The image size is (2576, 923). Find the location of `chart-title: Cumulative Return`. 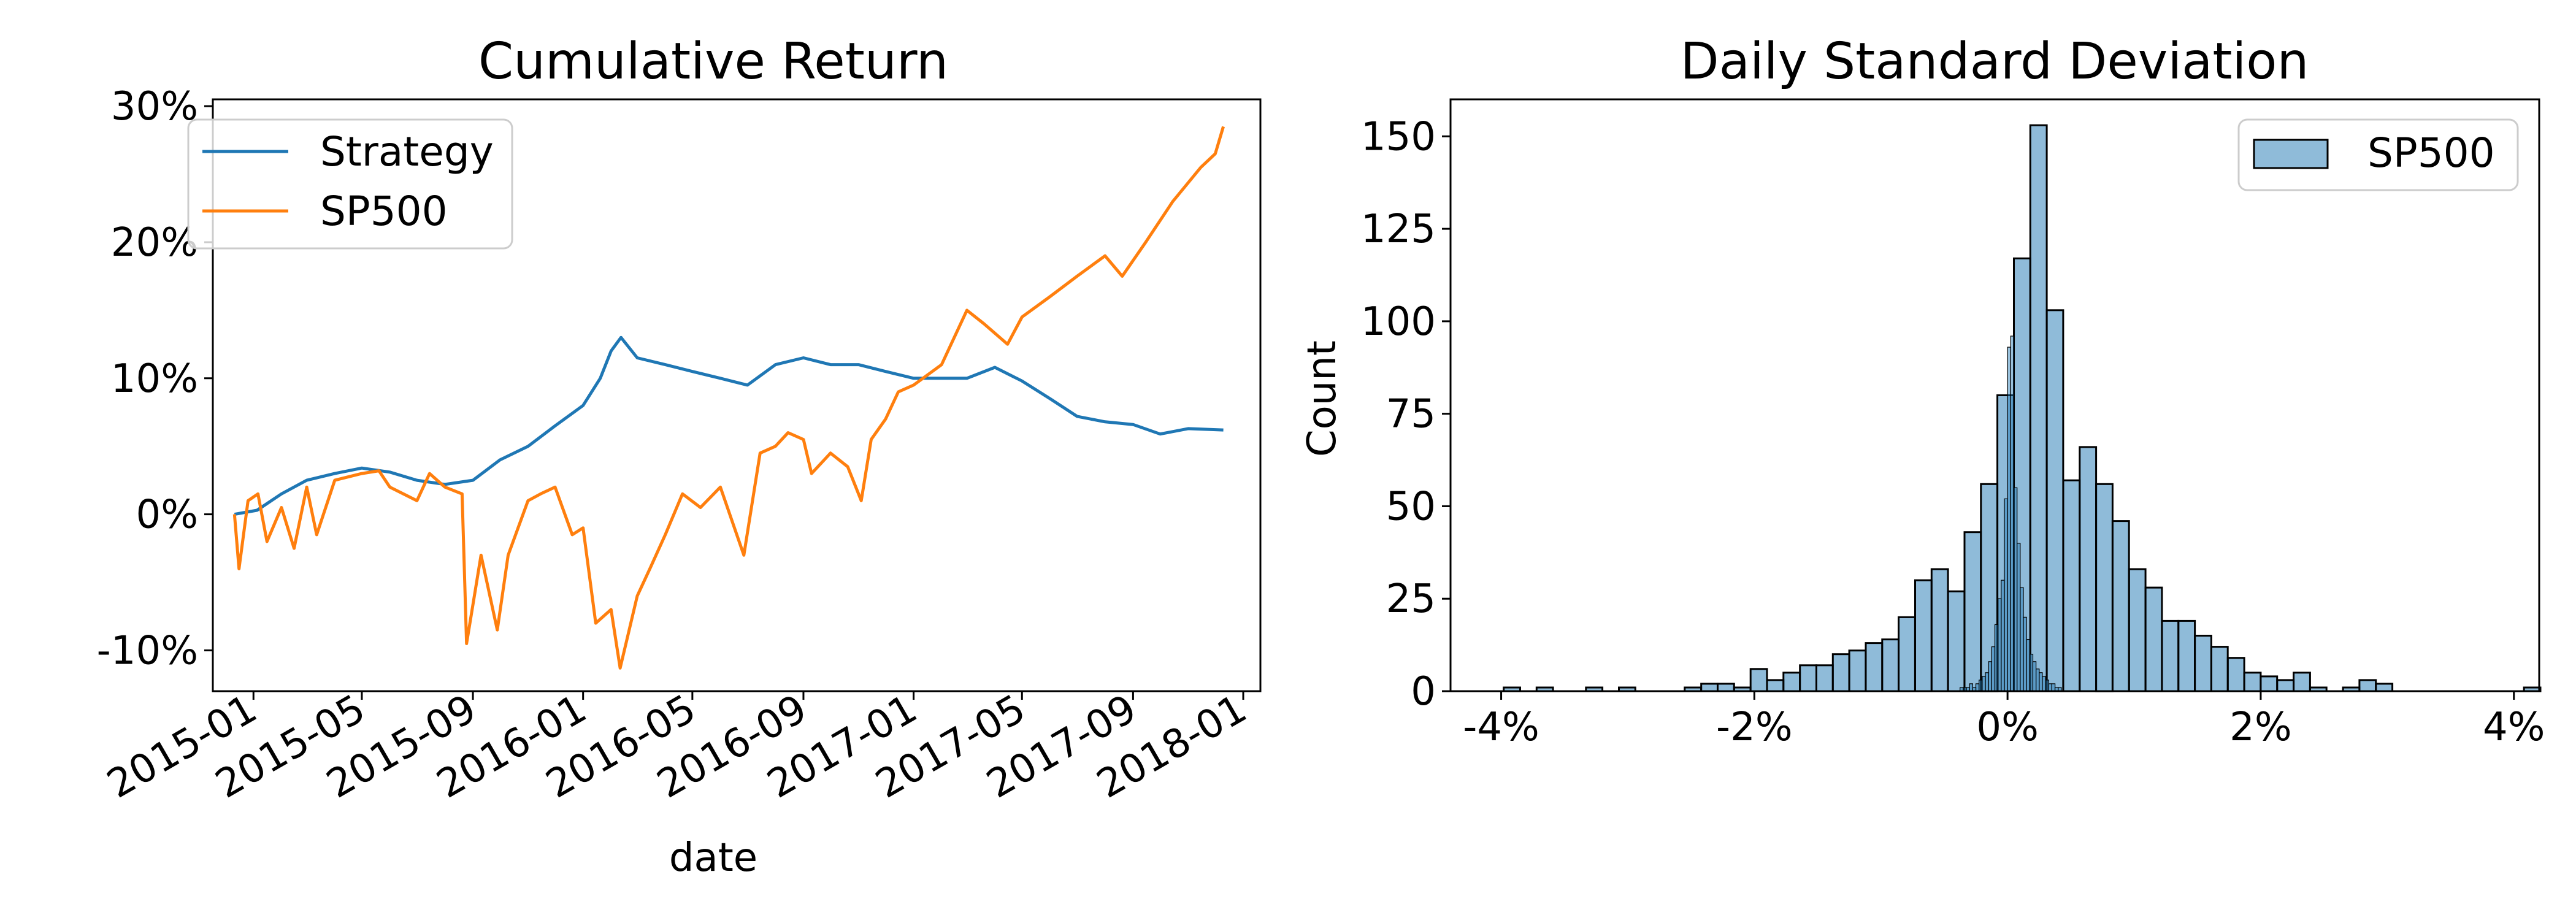

chart-title: Cumulative Return is located at coordinates (713, 62).